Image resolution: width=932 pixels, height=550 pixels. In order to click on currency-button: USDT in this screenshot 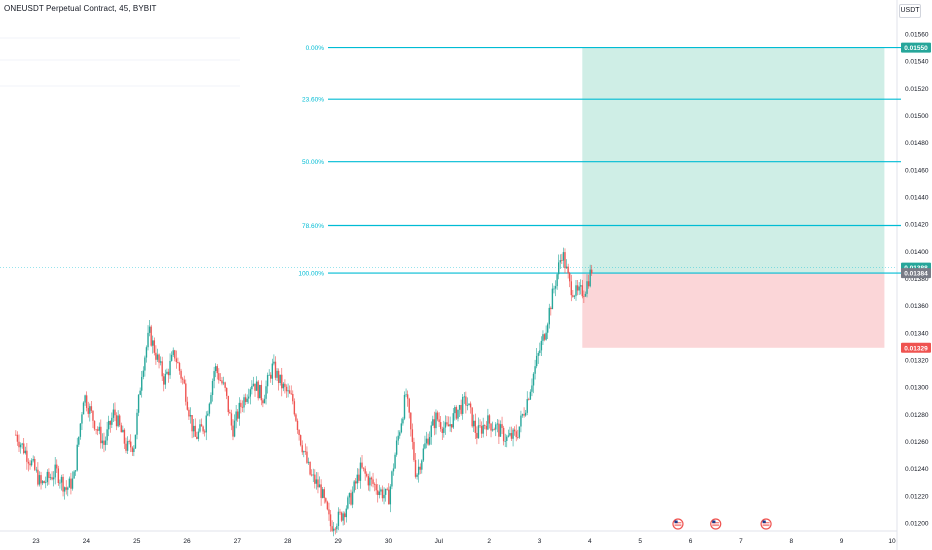, I will do `click(910, 11)`.